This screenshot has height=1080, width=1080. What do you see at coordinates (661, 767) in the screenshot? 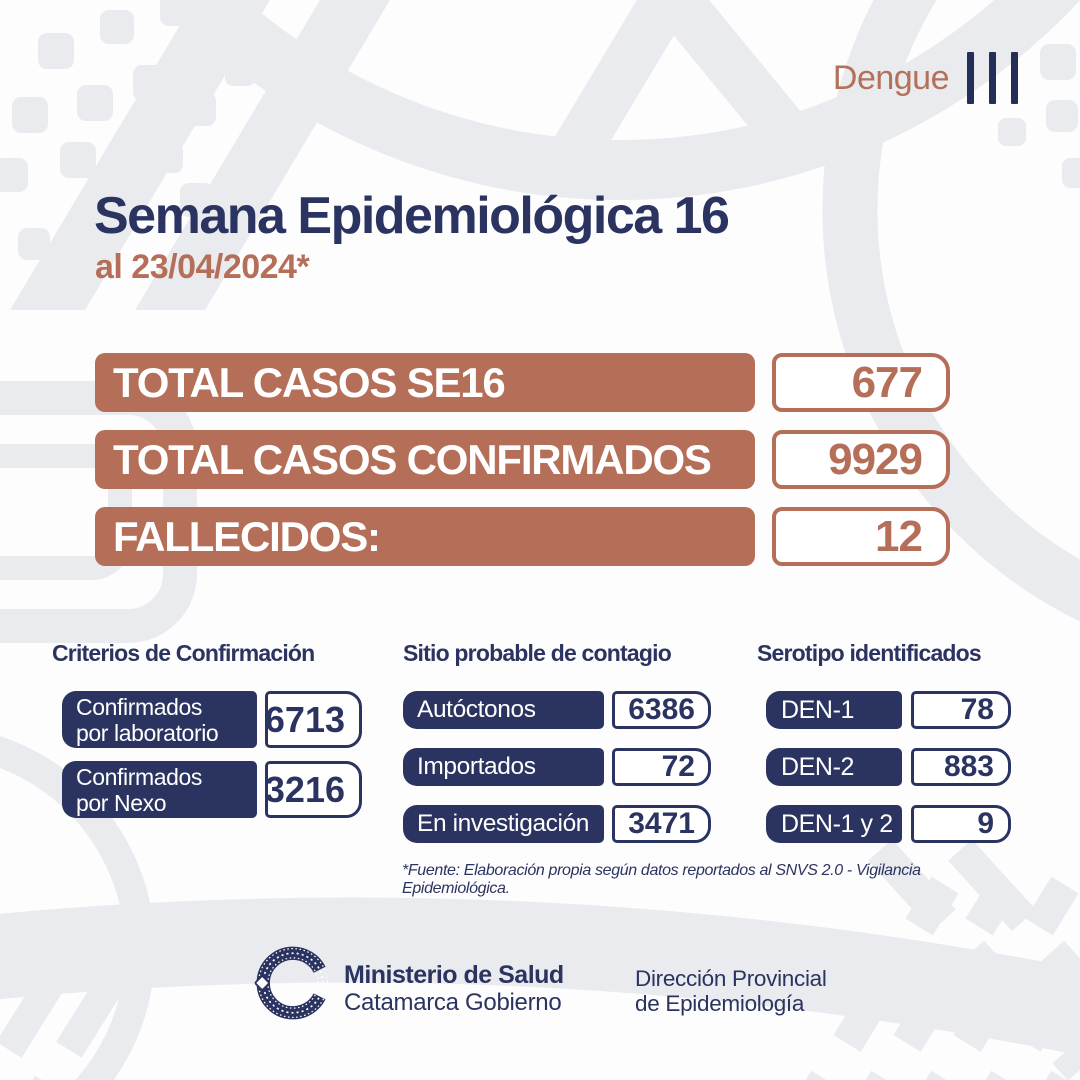
I see `imported-value: 72` at bounding box center [661, 767].